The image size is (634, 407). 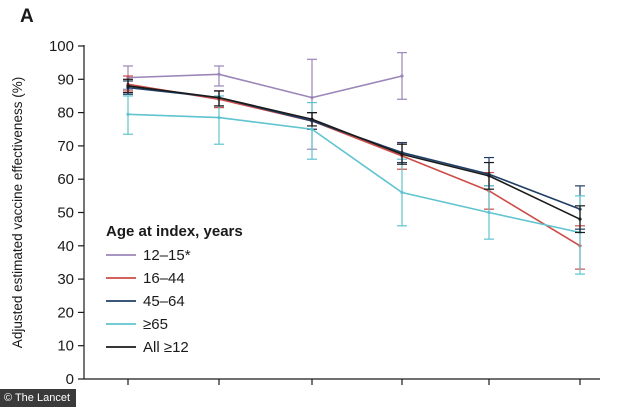 What do you see at coordinates (167, 255) in the screenshot?
I see `legend-label: 12–15*` at bounding box center [167, 255].